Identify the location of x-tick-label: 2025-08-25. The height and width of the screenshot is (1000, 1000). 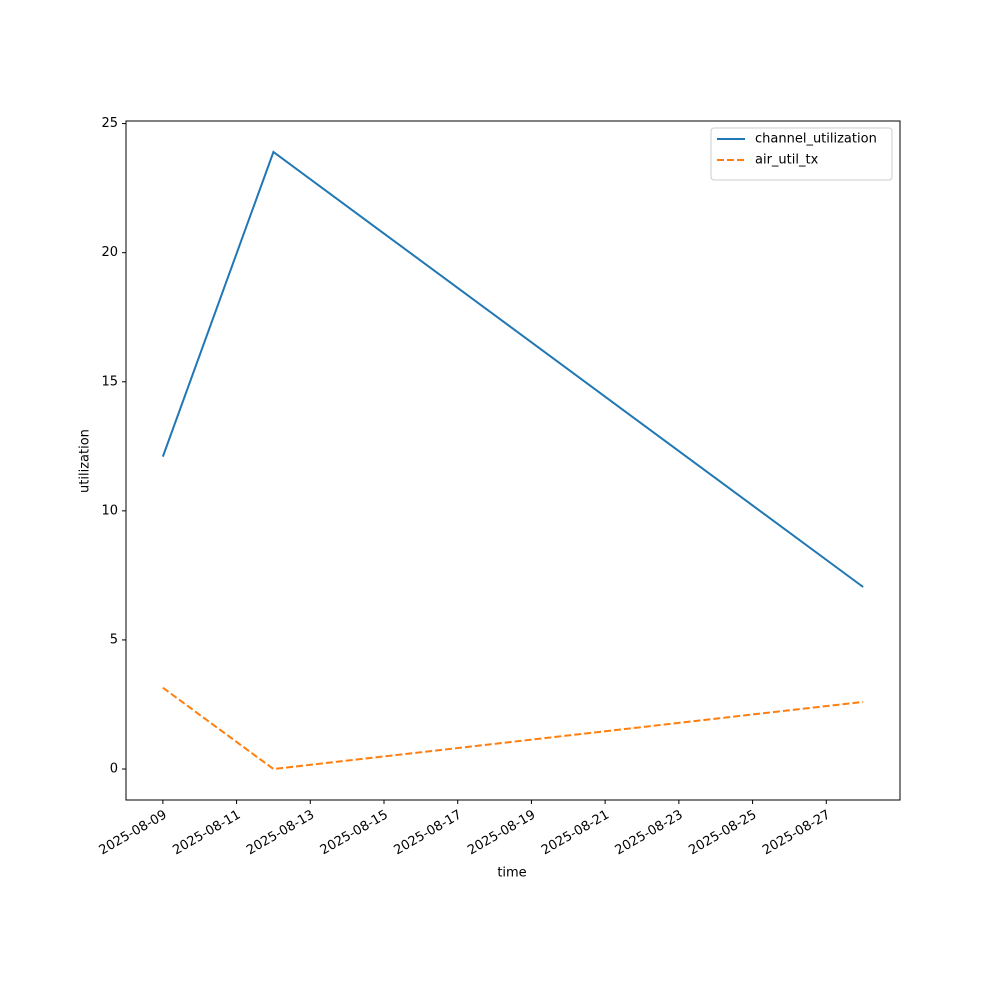
(722, 833).